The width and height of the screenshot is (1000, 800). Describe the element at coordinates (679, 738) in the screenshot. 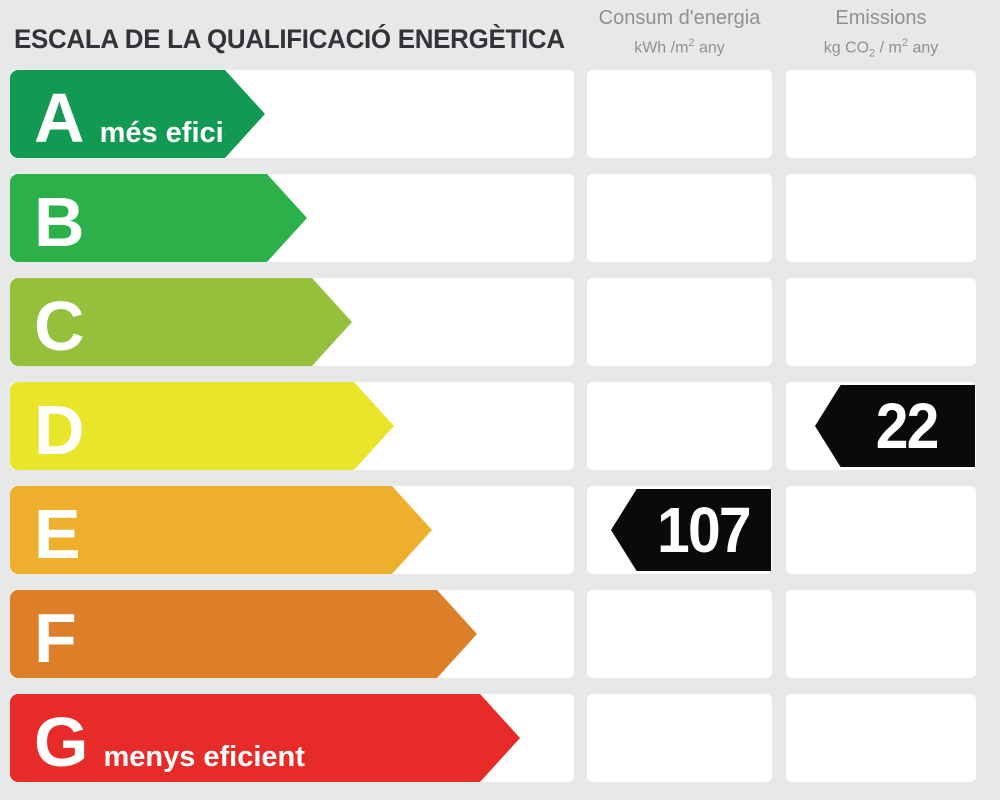

I see `consum-cell-g` at that location.